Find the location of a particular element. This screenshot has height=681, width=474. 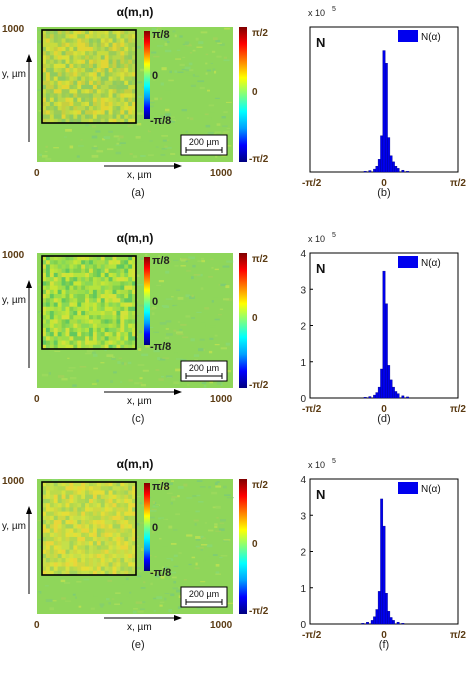

x-tick-1000: 1000 is located at coordinates (221, 625).